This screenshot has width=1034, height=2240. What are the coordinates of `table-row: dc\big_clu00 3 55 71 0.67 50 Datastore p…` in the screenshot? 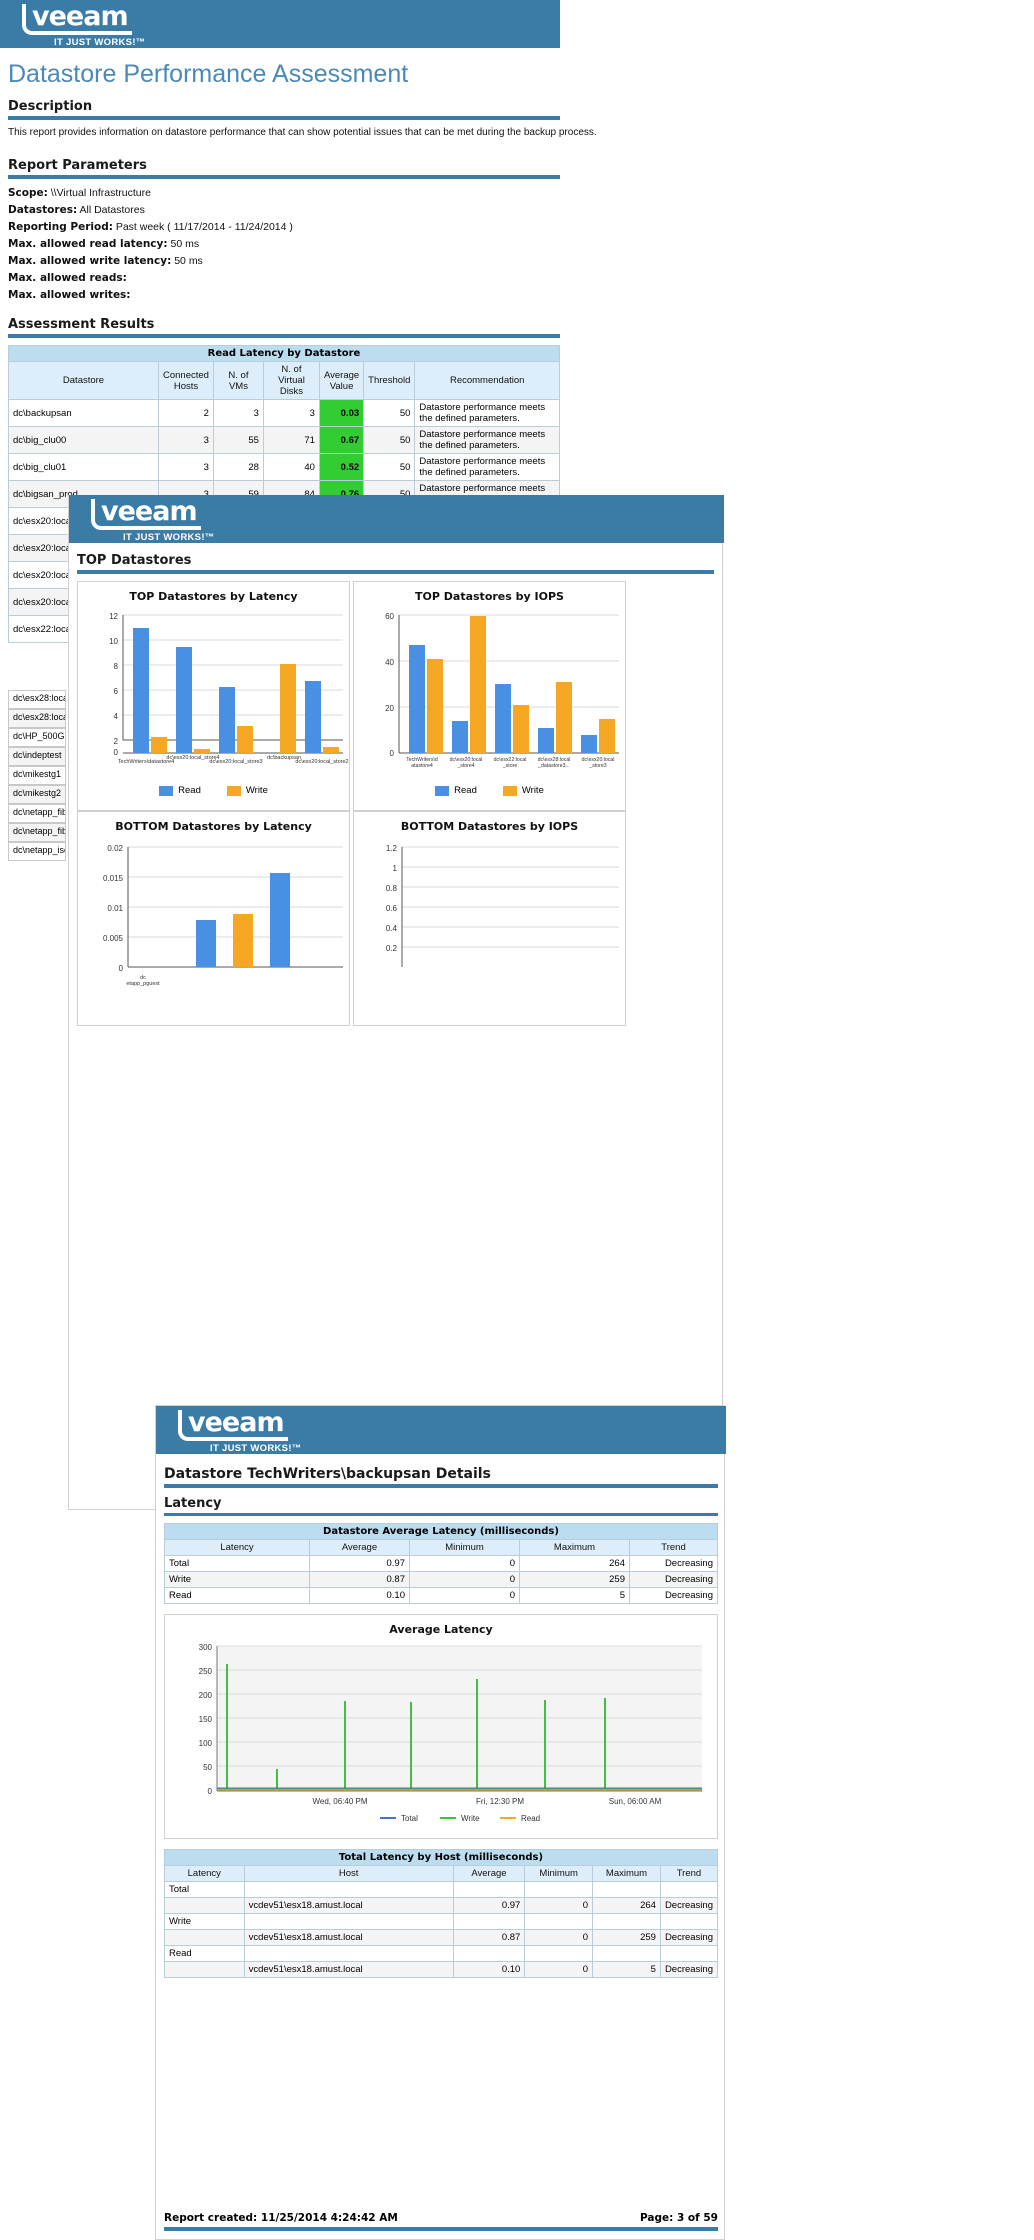 It's located at (284, 440).